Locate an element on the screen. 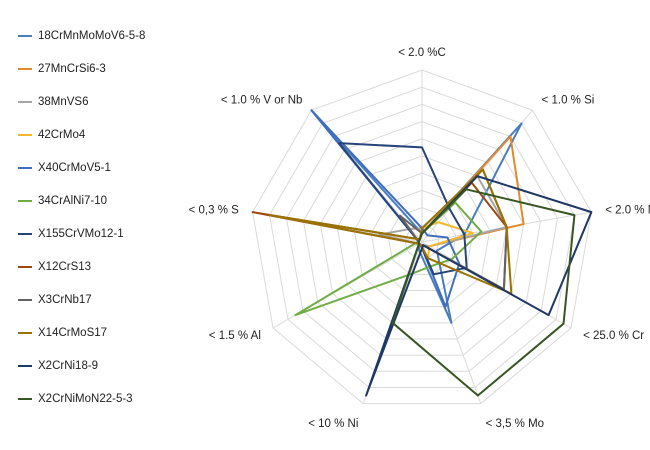 The height and width of the screenshot is (450, 650). legend-item: 42CrMo4 is located at coordinates (51, 135).